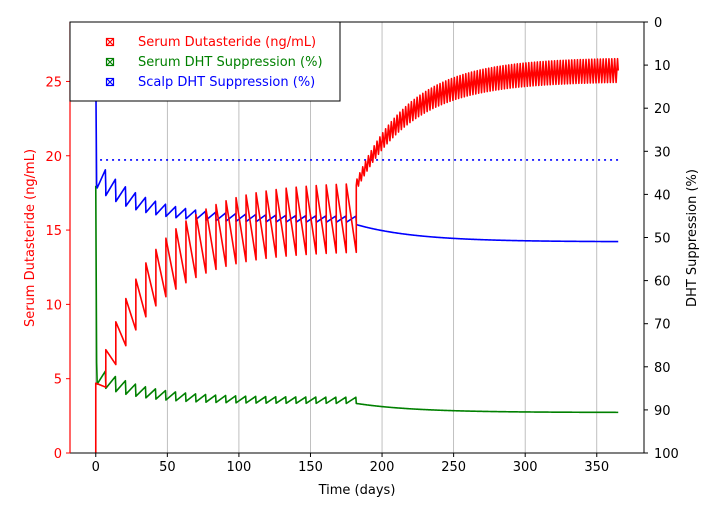 This screenshot has height=516, width=724. What do you see at coordinates (596, 467) in the screenshot?
I see `x-tick-label-350: 350` at bounding box center [596, 467].